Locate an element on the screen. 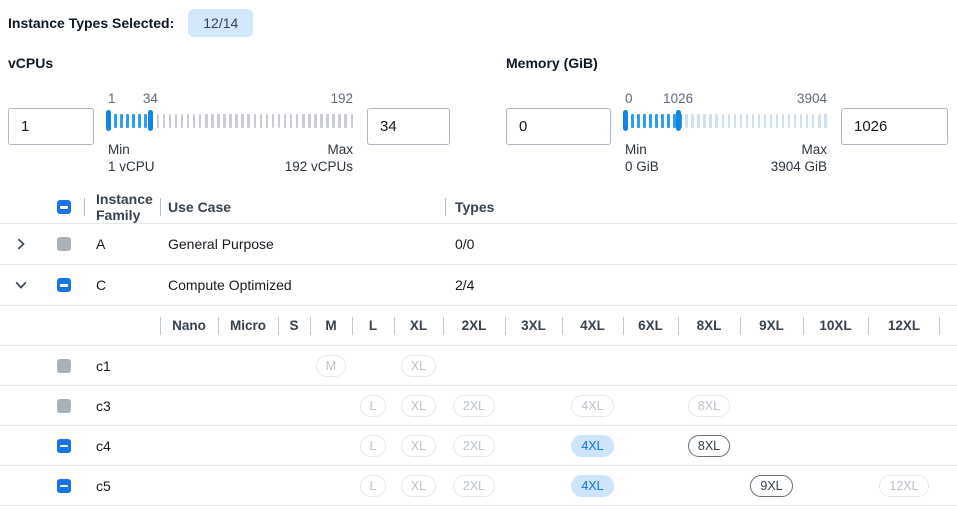 Image resolution: width=957 pixels, height=510 pixels. instance-row-c4: c4 L XL 2XL 4XL 8XL is located at coordinates (478, 446).